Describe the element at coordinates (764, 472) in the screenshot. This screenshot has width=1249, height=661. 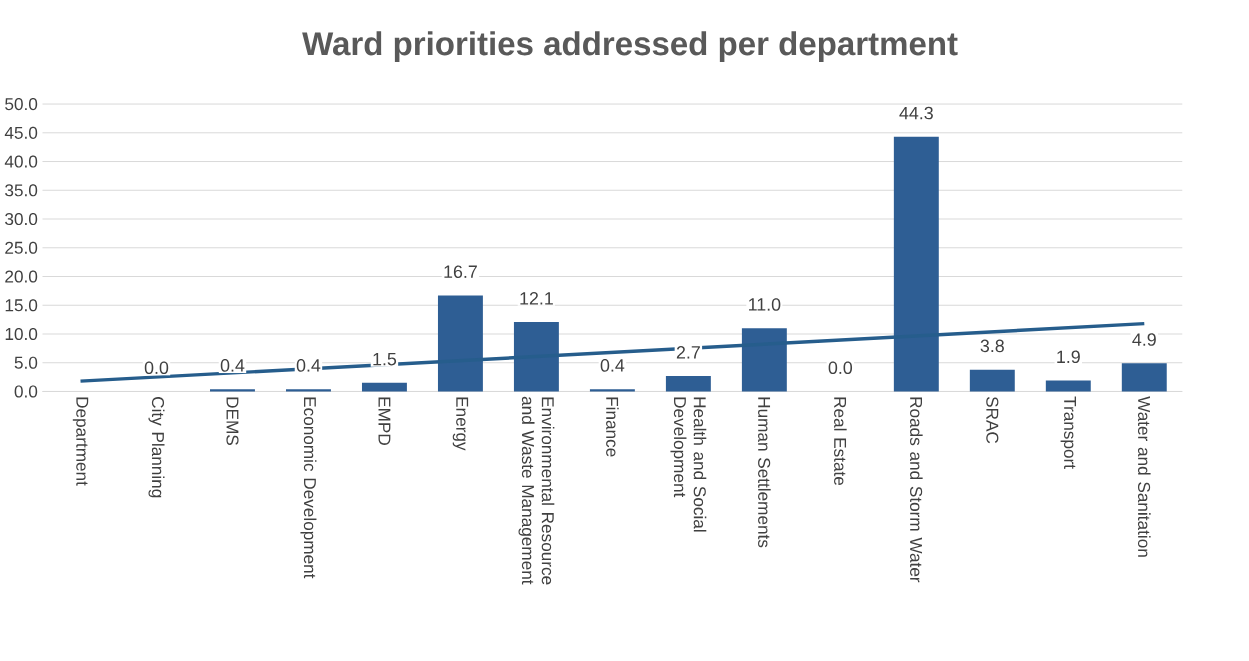
I see `x-tick-label: Human Settlements` at that location.